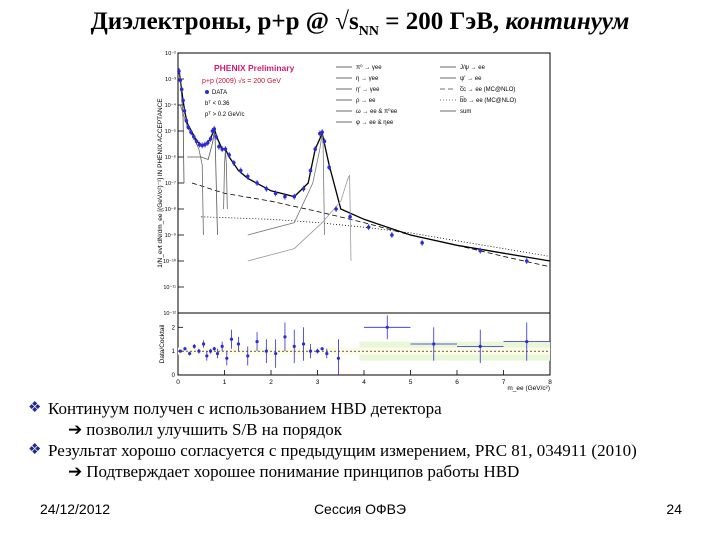 This screenshot has width=720, height=540. What do you see at coordinates (364, 382) in the screenshot?
I see `ratio-x-tick-label: 4` at bounding box center [364, 382].